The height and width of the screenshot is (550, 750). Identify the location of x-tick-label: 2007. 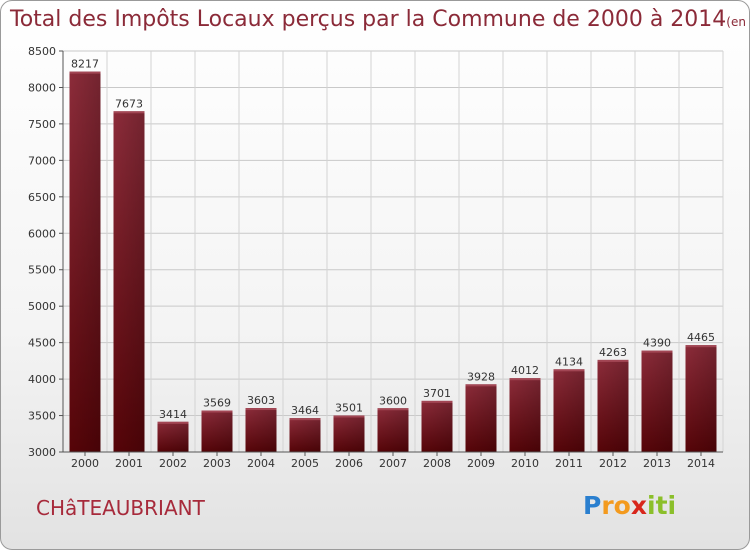
(393, 463).